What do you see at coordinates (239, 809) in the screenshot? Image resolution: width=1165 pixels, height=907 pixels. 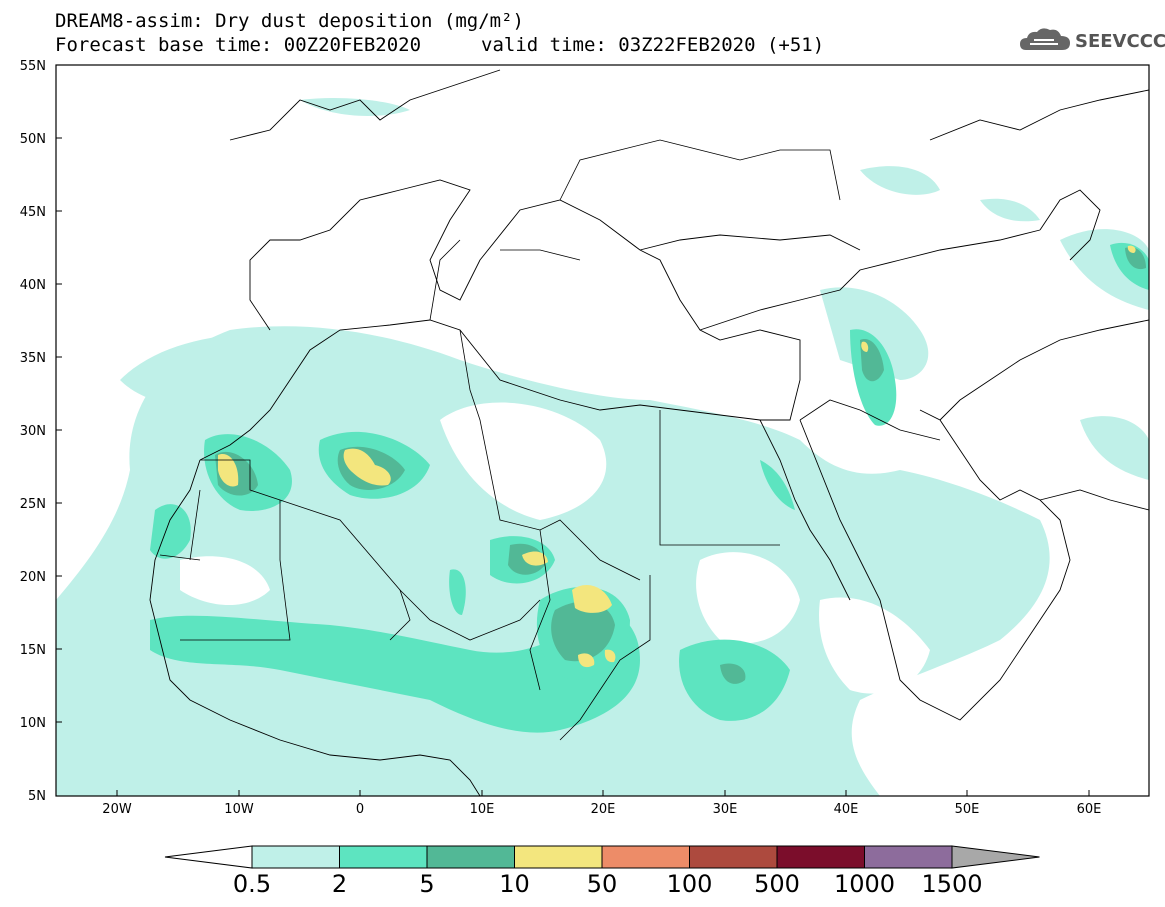 I see `lon-label: 10W` at bounding box center [239, 809].